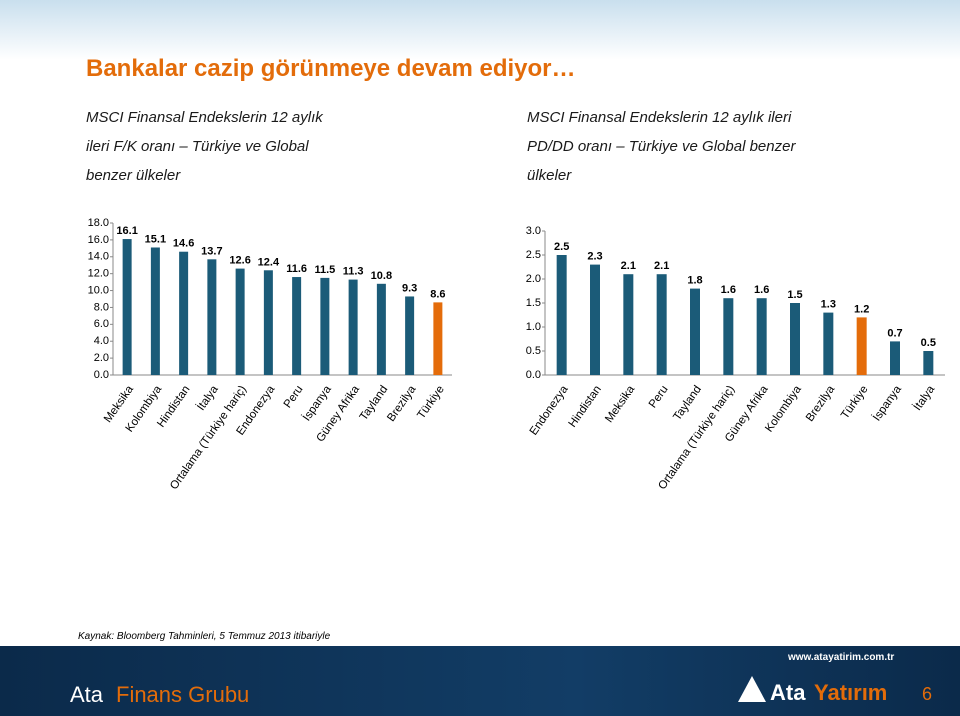 Image resolution: width=960 pixels, height=716 pixels. What do you see at coordinates (549, 175) in the screenshot?
I see `chart-subtitle: ülkeler` at bounding box center [549, 175].